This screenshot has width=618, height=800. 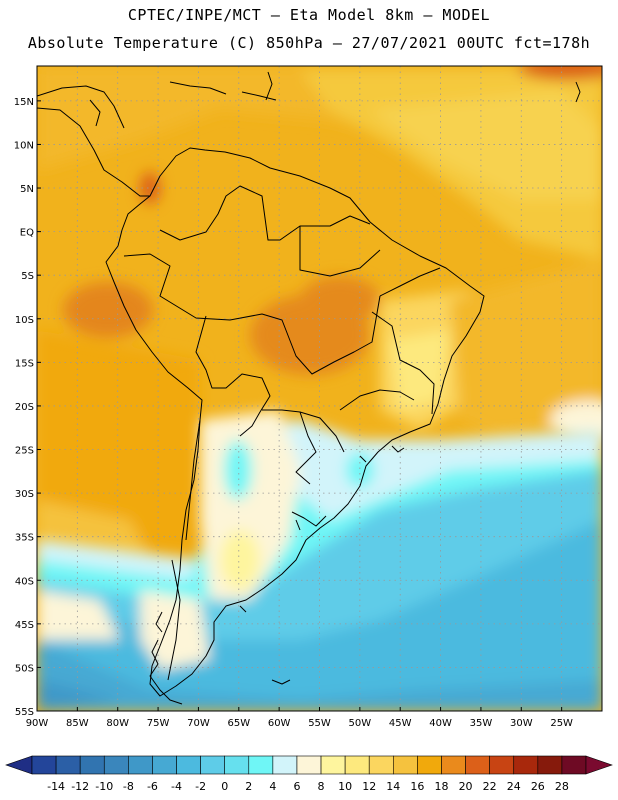 I want to click on colorbar-over-arrow, so click(x=599, y=765).